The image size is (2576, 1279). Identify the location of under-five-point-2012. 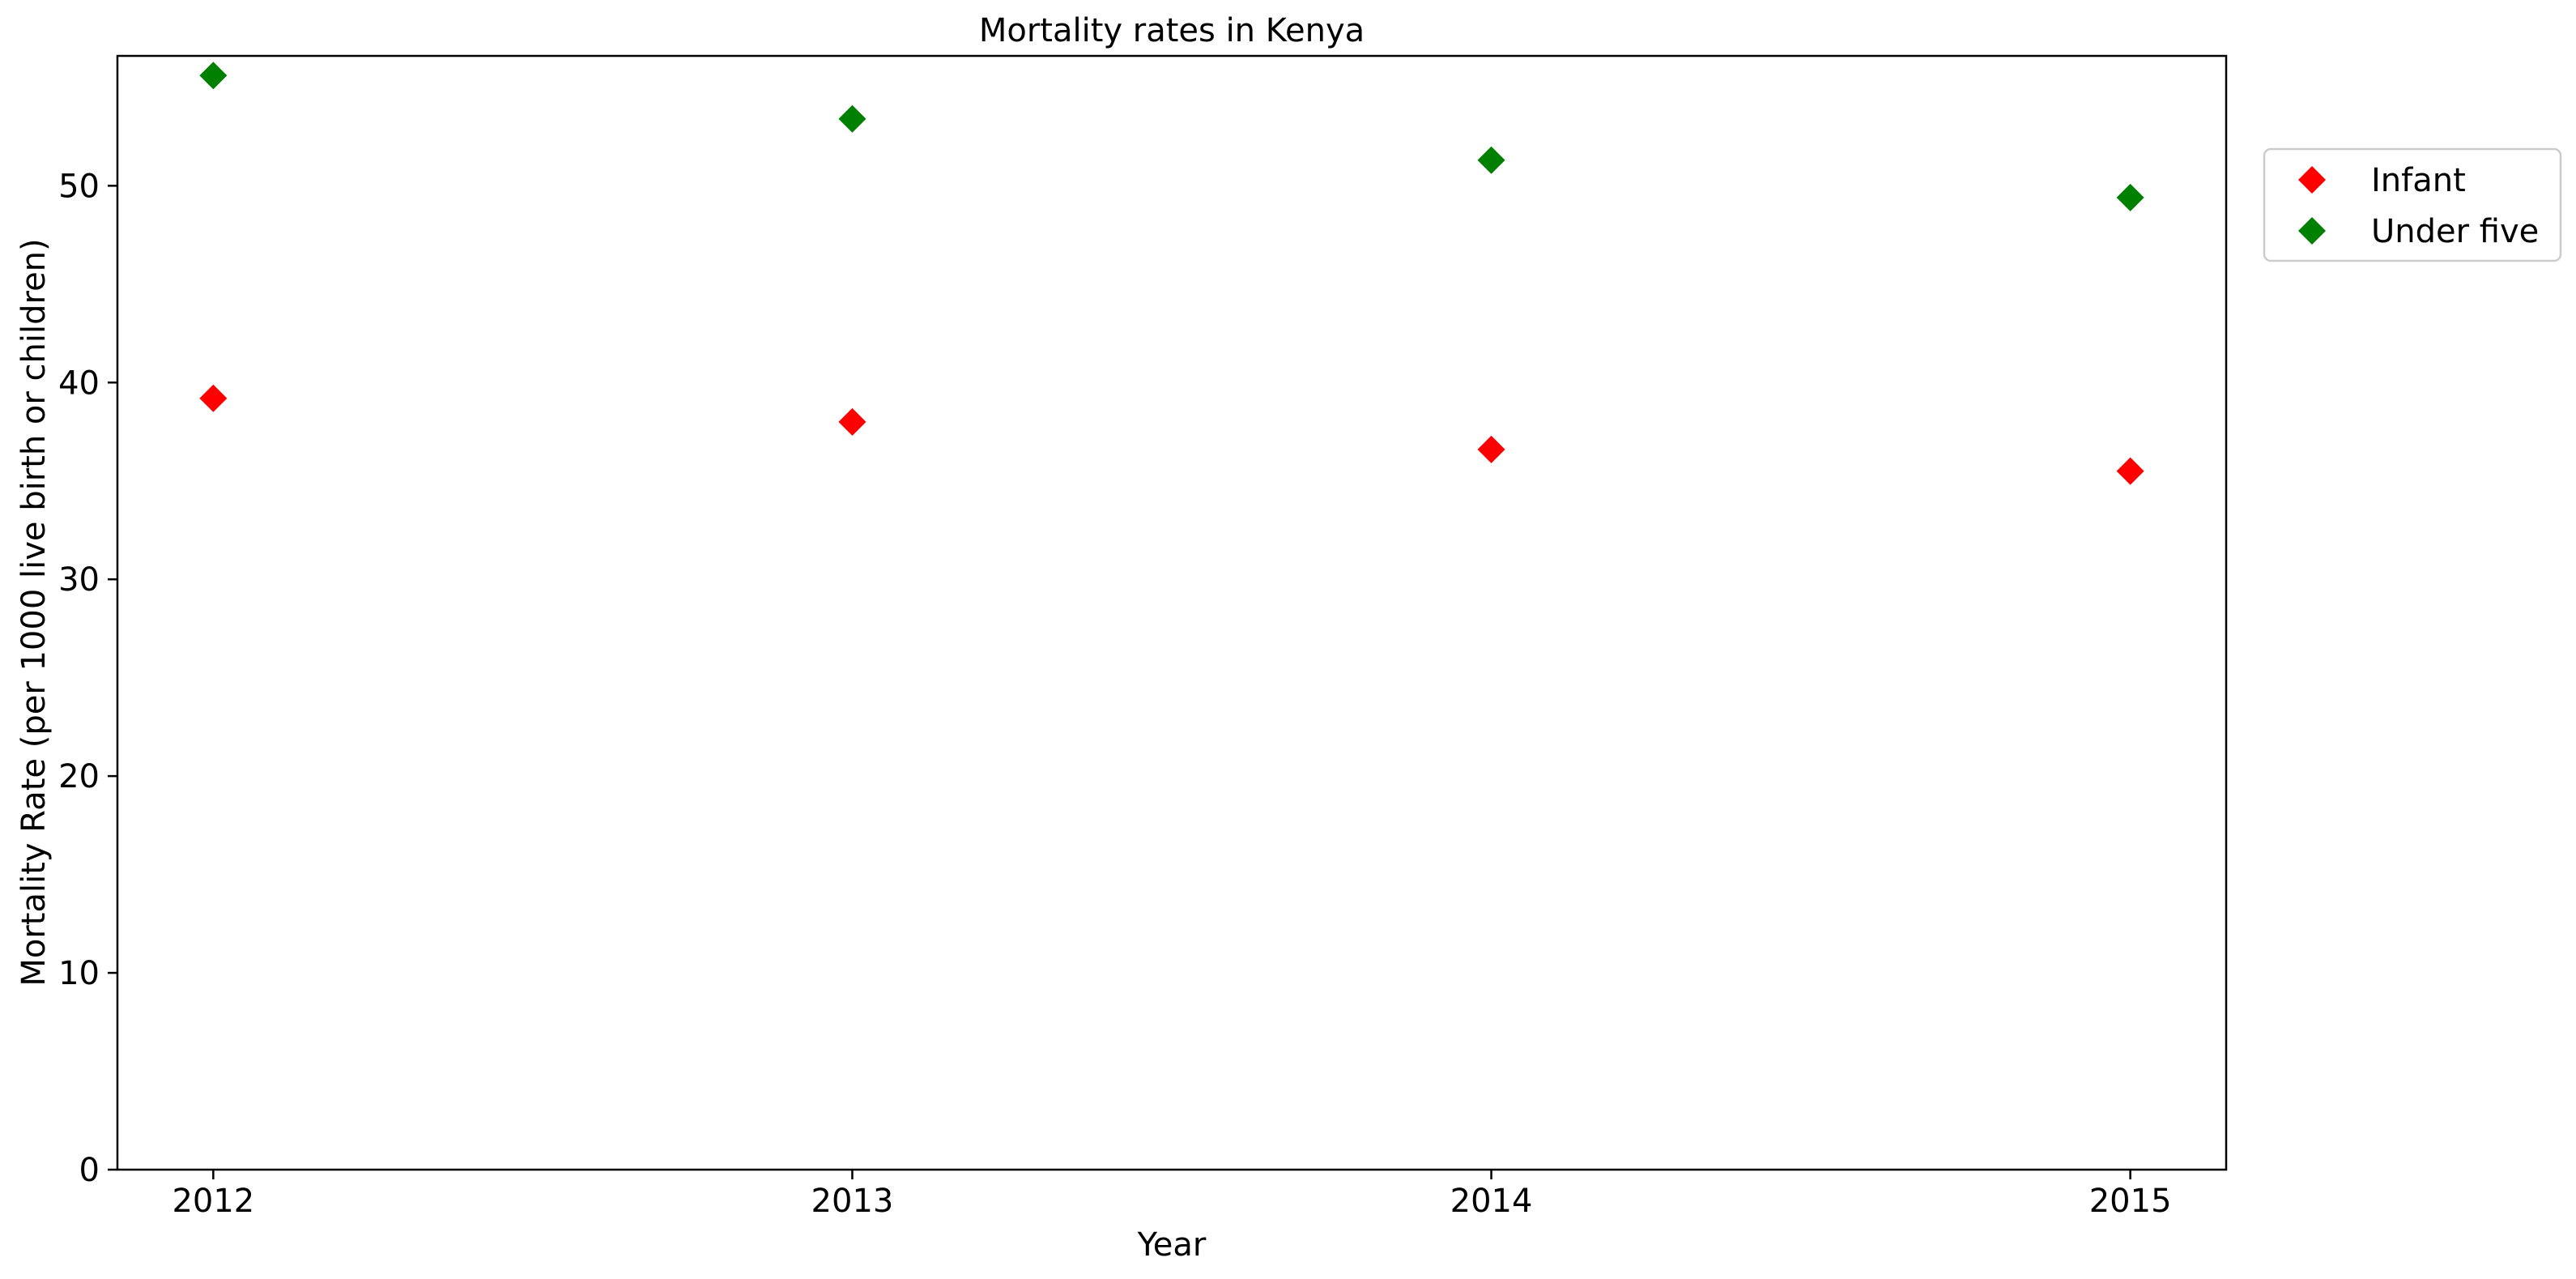
(213, 76).